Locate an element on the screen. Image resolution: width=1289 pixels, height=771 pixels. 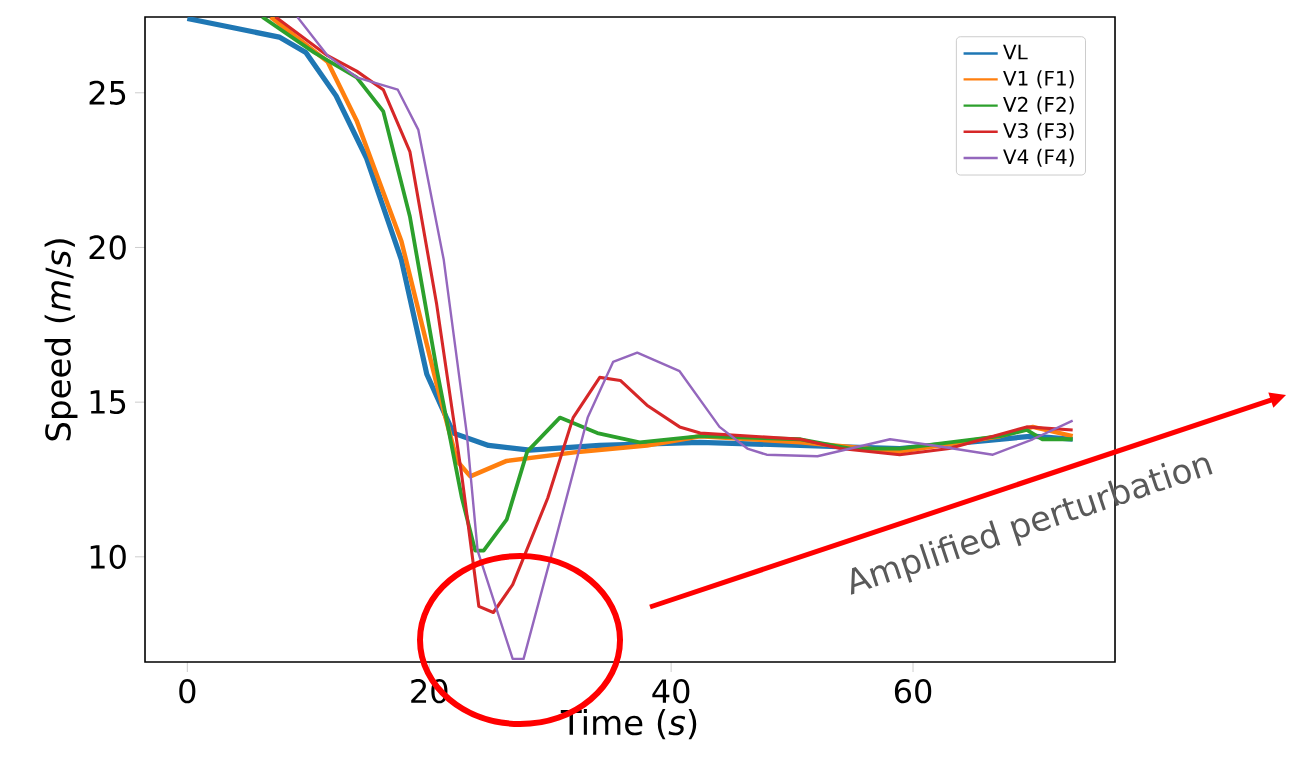
legend-label: V2 (F2) is located at coordinates (1038, 105).